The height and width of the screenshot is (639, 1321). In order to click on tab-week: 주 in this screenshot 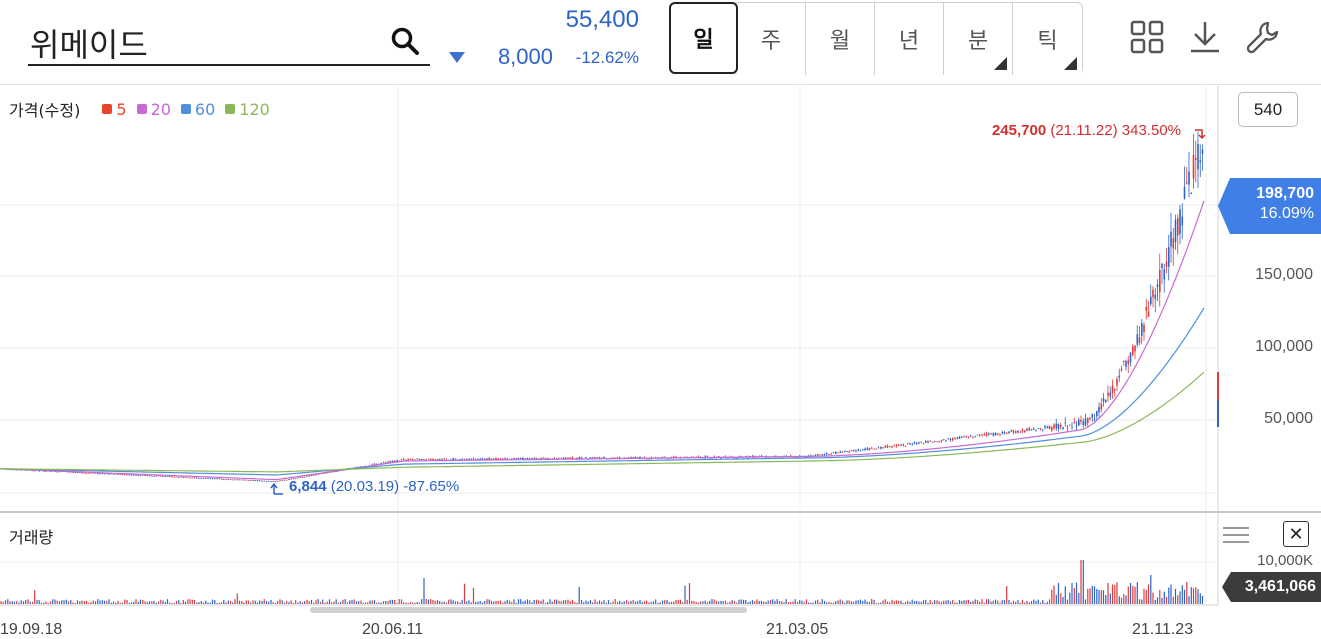, I will do `click(771, 39)`.